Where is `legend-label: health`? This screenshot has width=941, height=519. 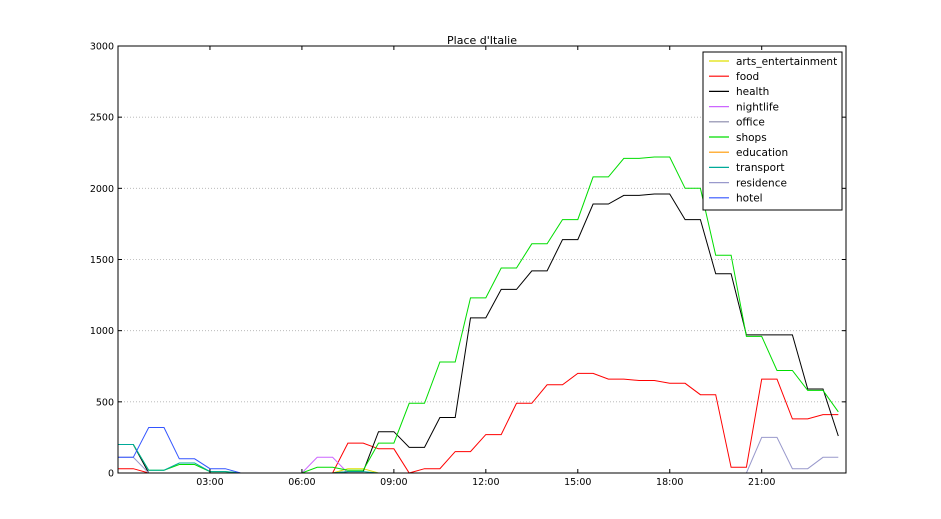 legend-label: health is located at coordinates (752, 92).